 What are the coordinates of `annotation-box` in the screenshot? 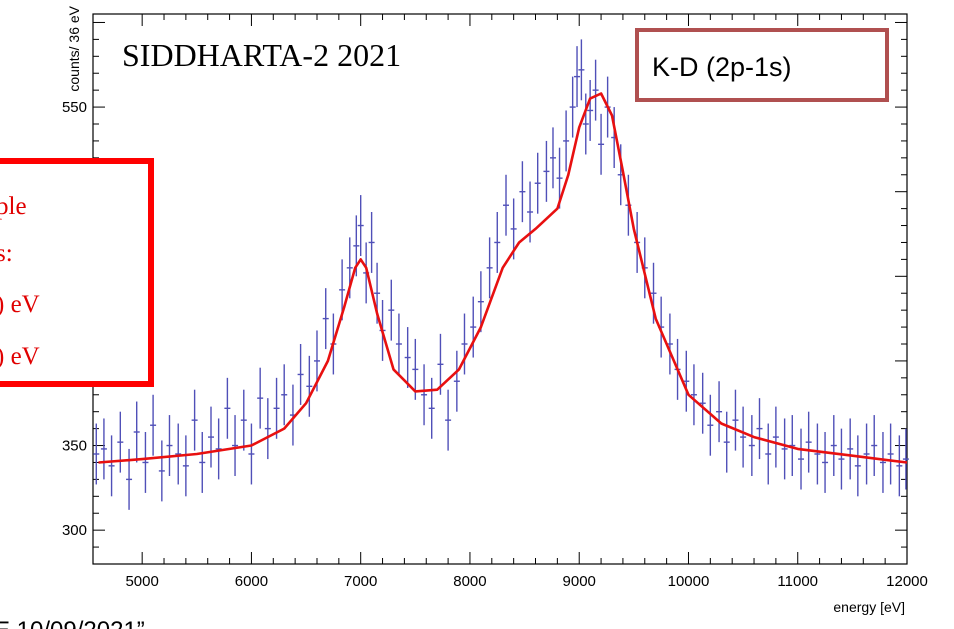 It's located at (77, 272).